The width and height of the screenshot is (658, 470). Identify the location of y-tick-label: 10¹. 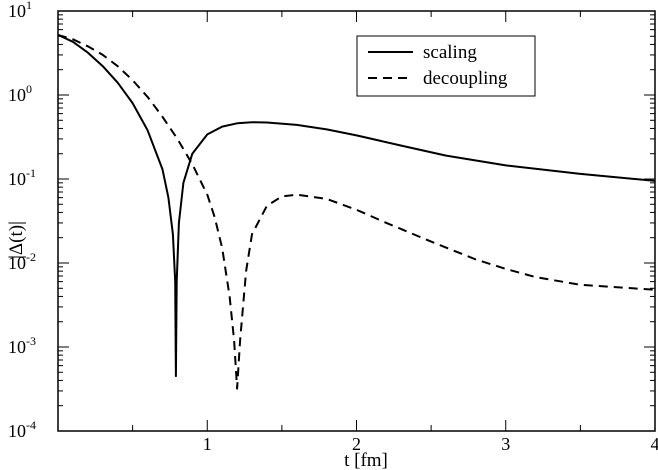
(20, 10).